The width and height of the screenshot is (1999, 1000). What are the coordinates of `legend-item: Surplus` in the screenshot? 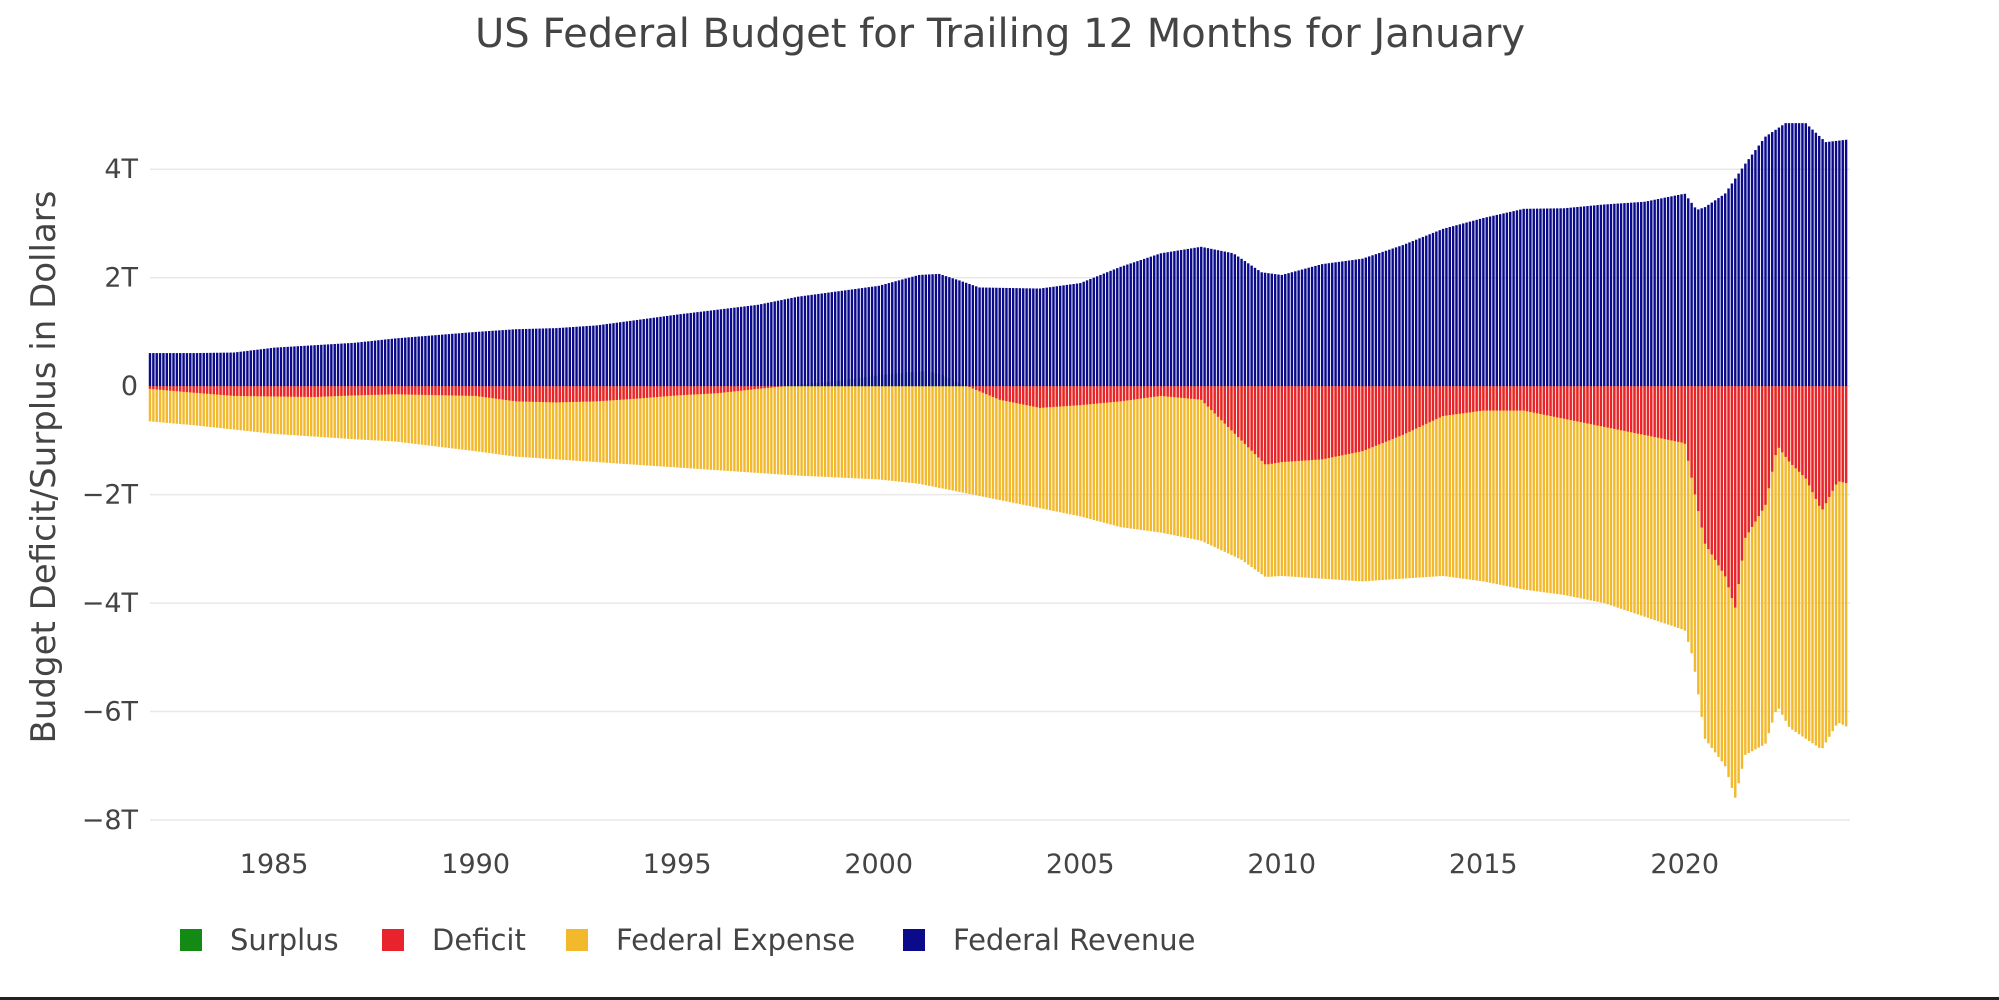 It's located at (259, 940).